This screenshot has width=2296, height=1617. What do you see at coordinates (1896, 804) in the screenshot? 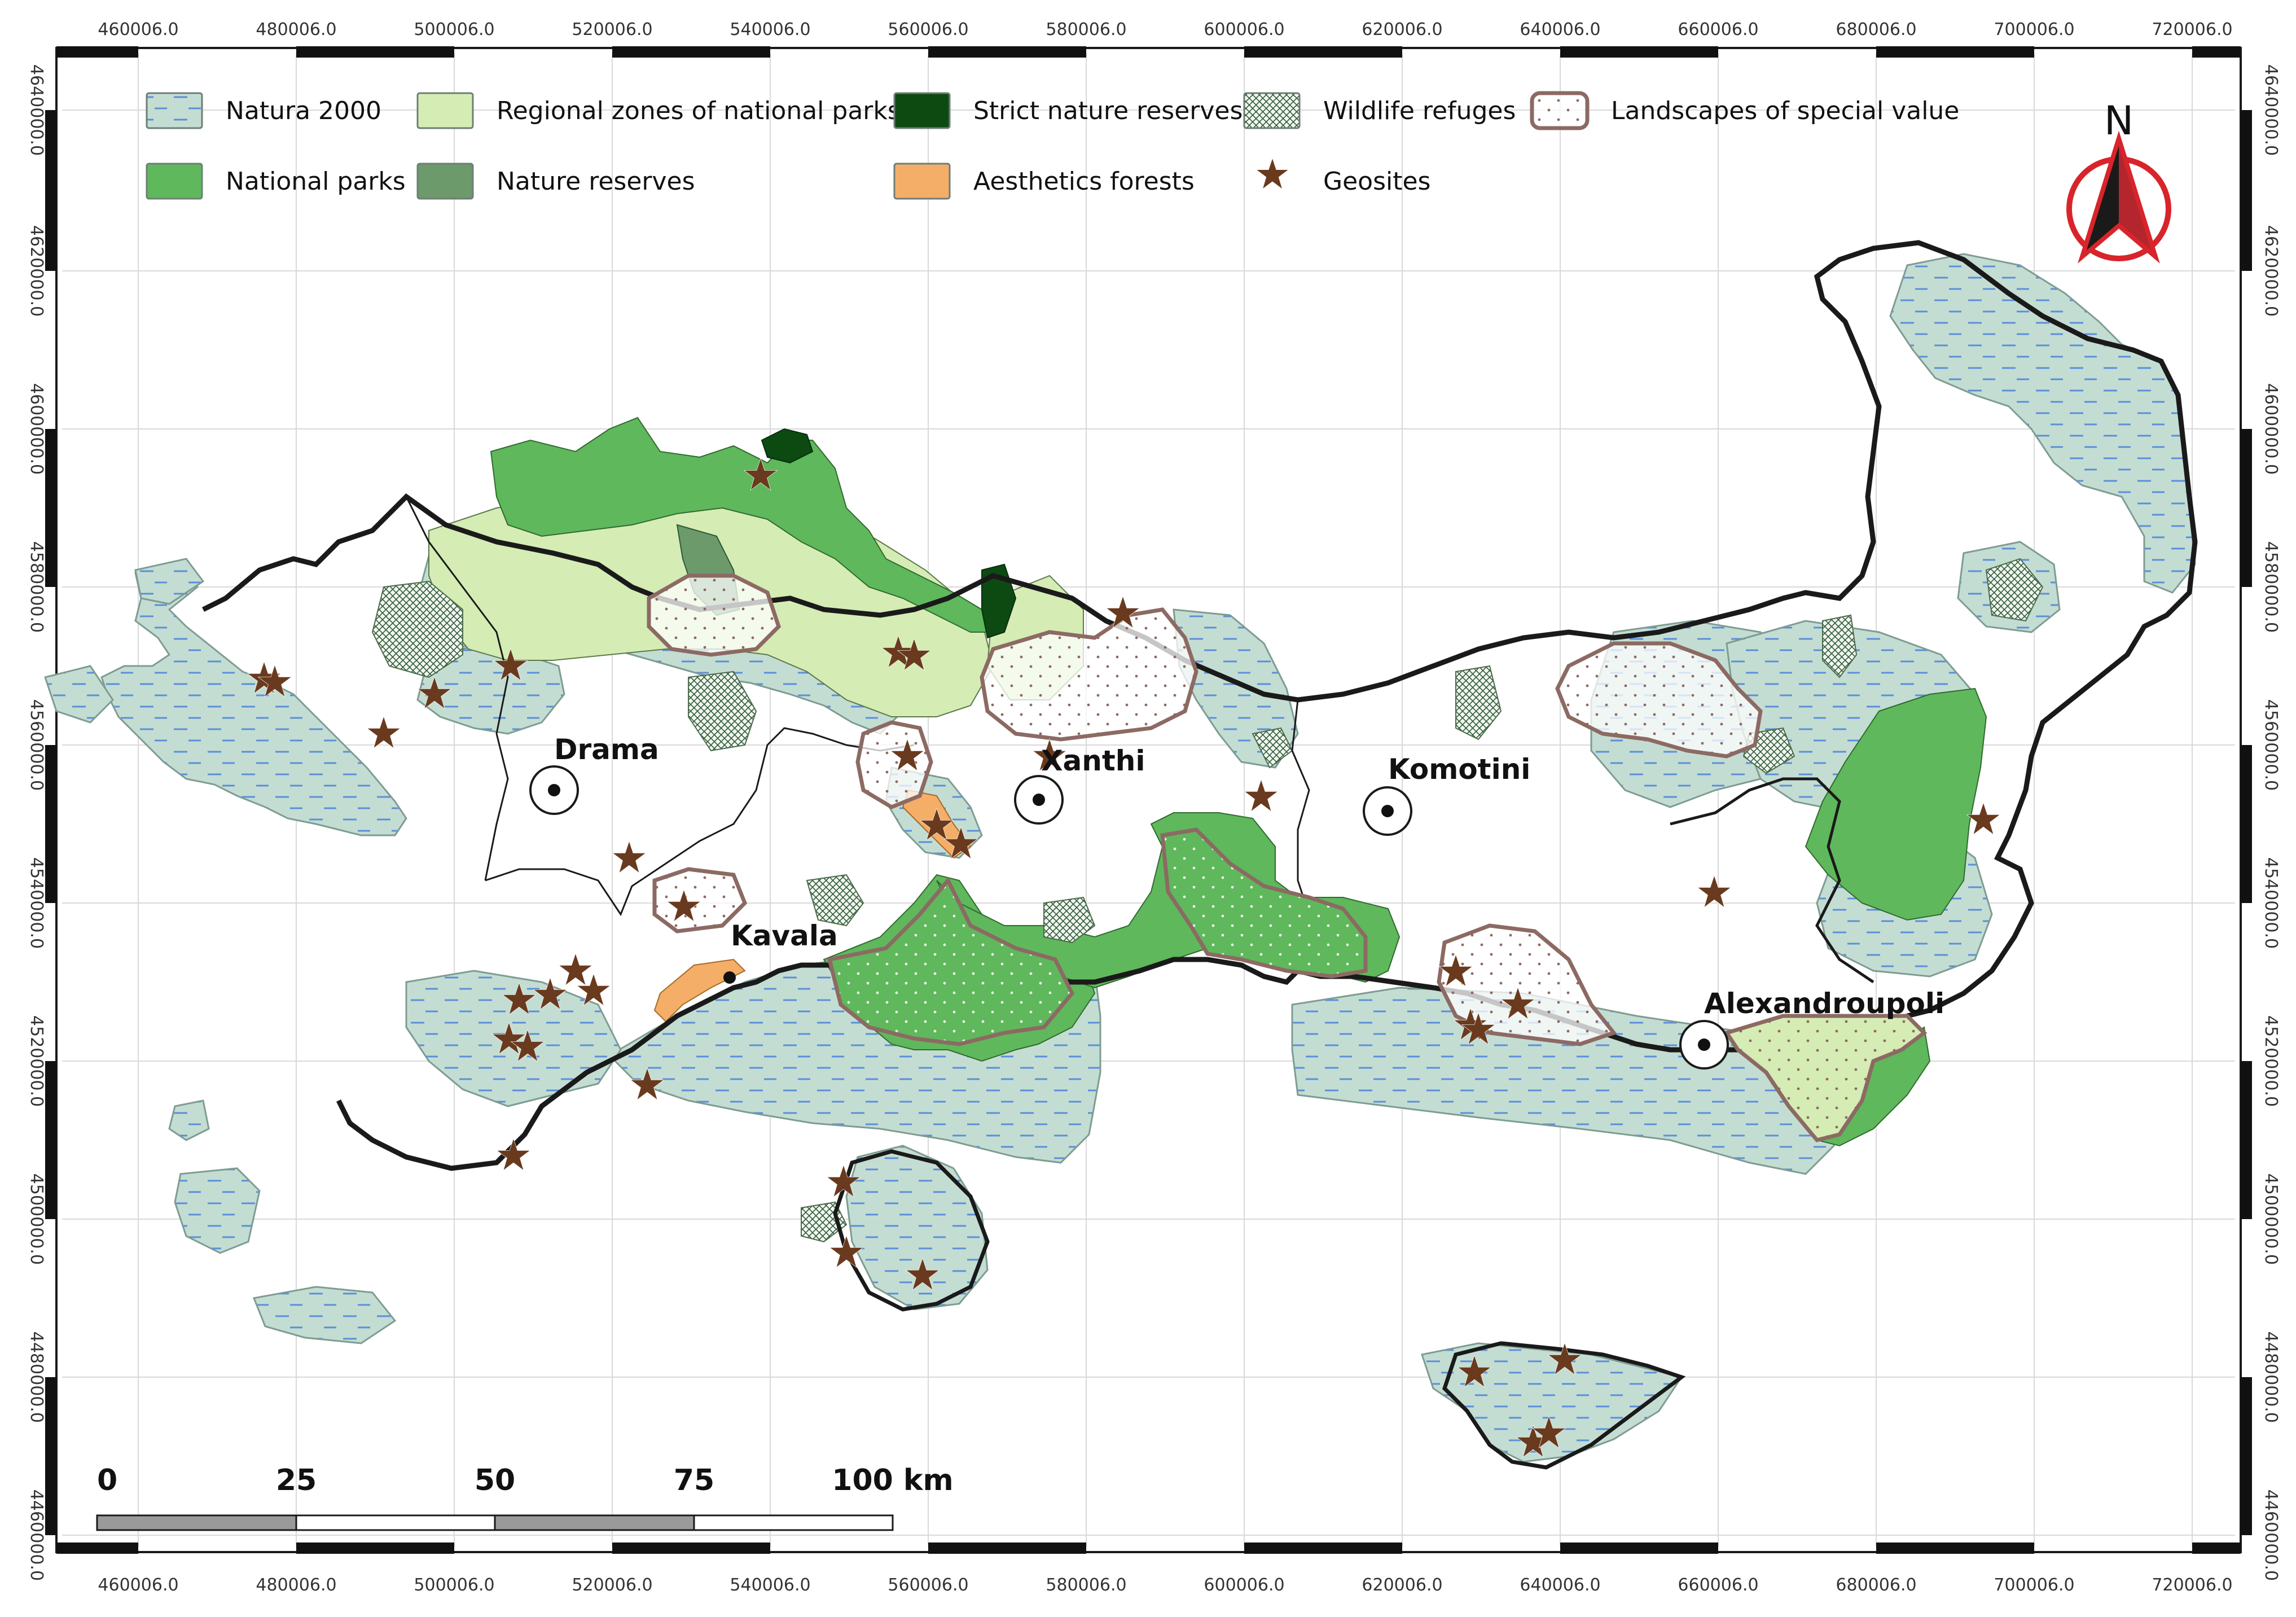
I see `national-park-dadia` at bounding box center [1896, 804].